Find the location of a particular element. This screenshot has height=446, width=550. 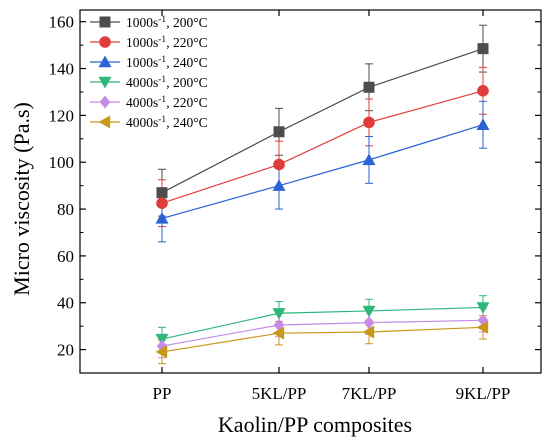

legend-label: 4000s-1, 220°C is located at coordinates (167, 102).